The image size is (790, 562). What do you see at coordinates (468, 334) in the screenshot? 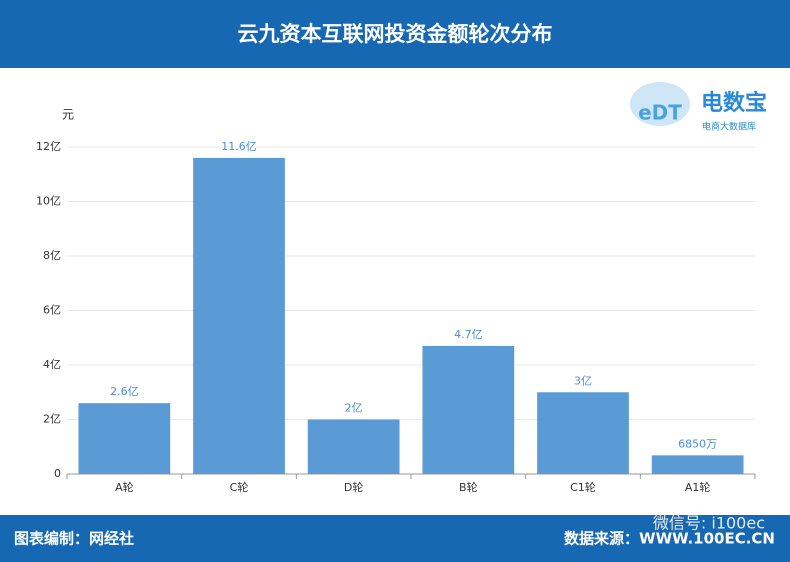
I see `value-label: 4.7亿` at bounding box center [468, 334].